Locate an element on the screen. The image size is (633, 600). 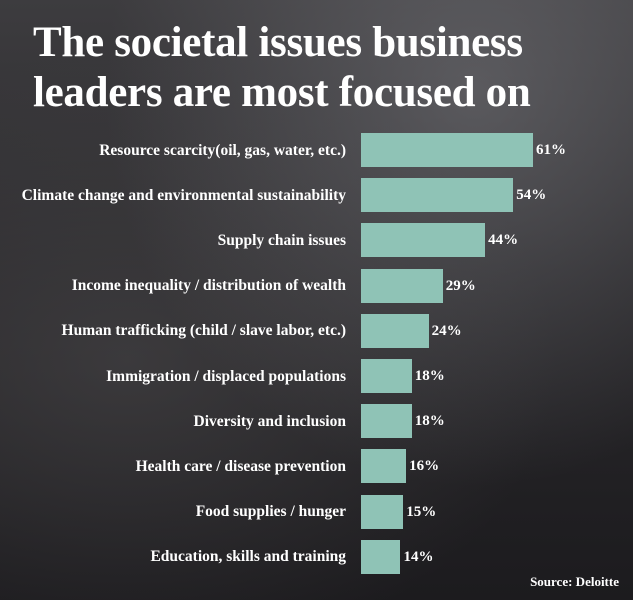
category-label: Food supplies / hunger is located at coordinates (270, 512).